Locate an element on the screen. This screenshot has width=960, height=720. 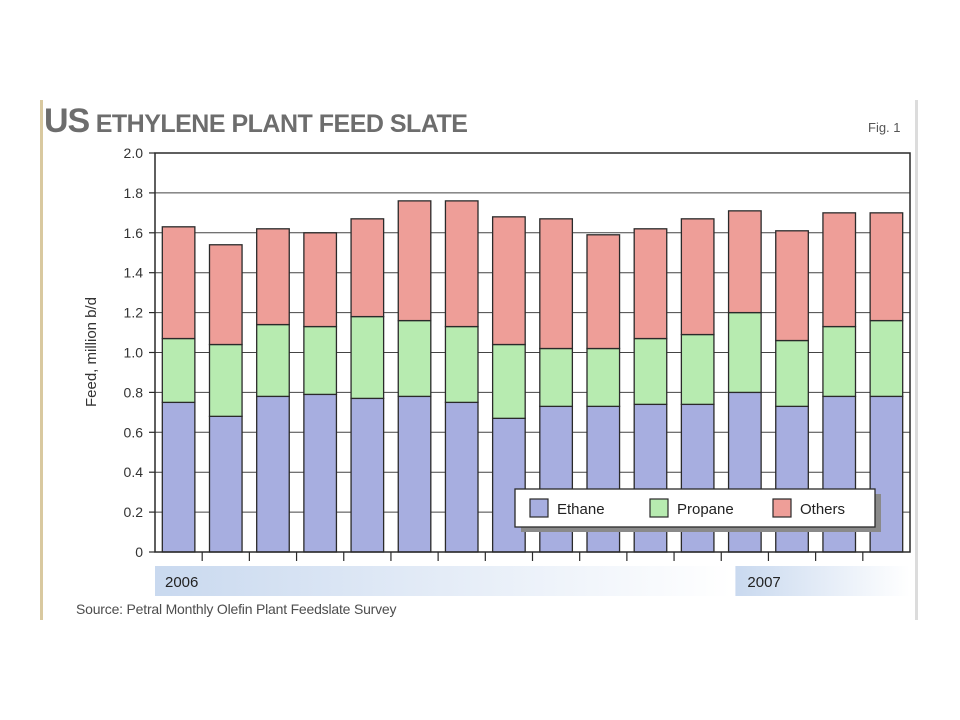
legend-label-propane: Propane is located at coordinates (705, 509).